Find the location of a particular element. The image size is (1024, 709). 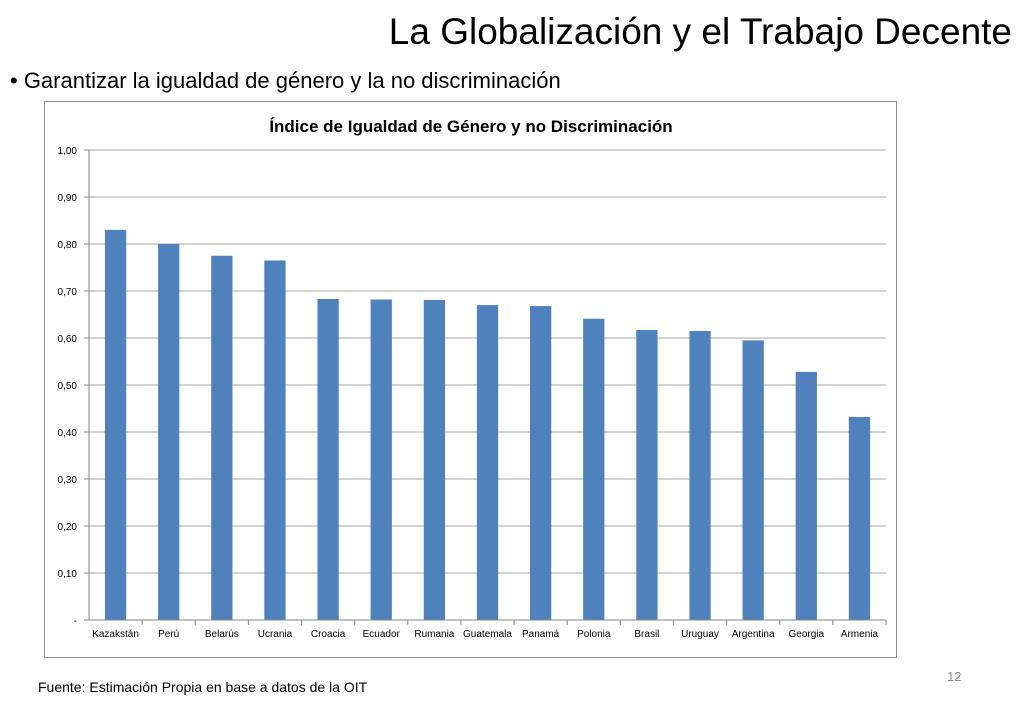

x-tick-label: Argentina is located at coordinates (753, 634).